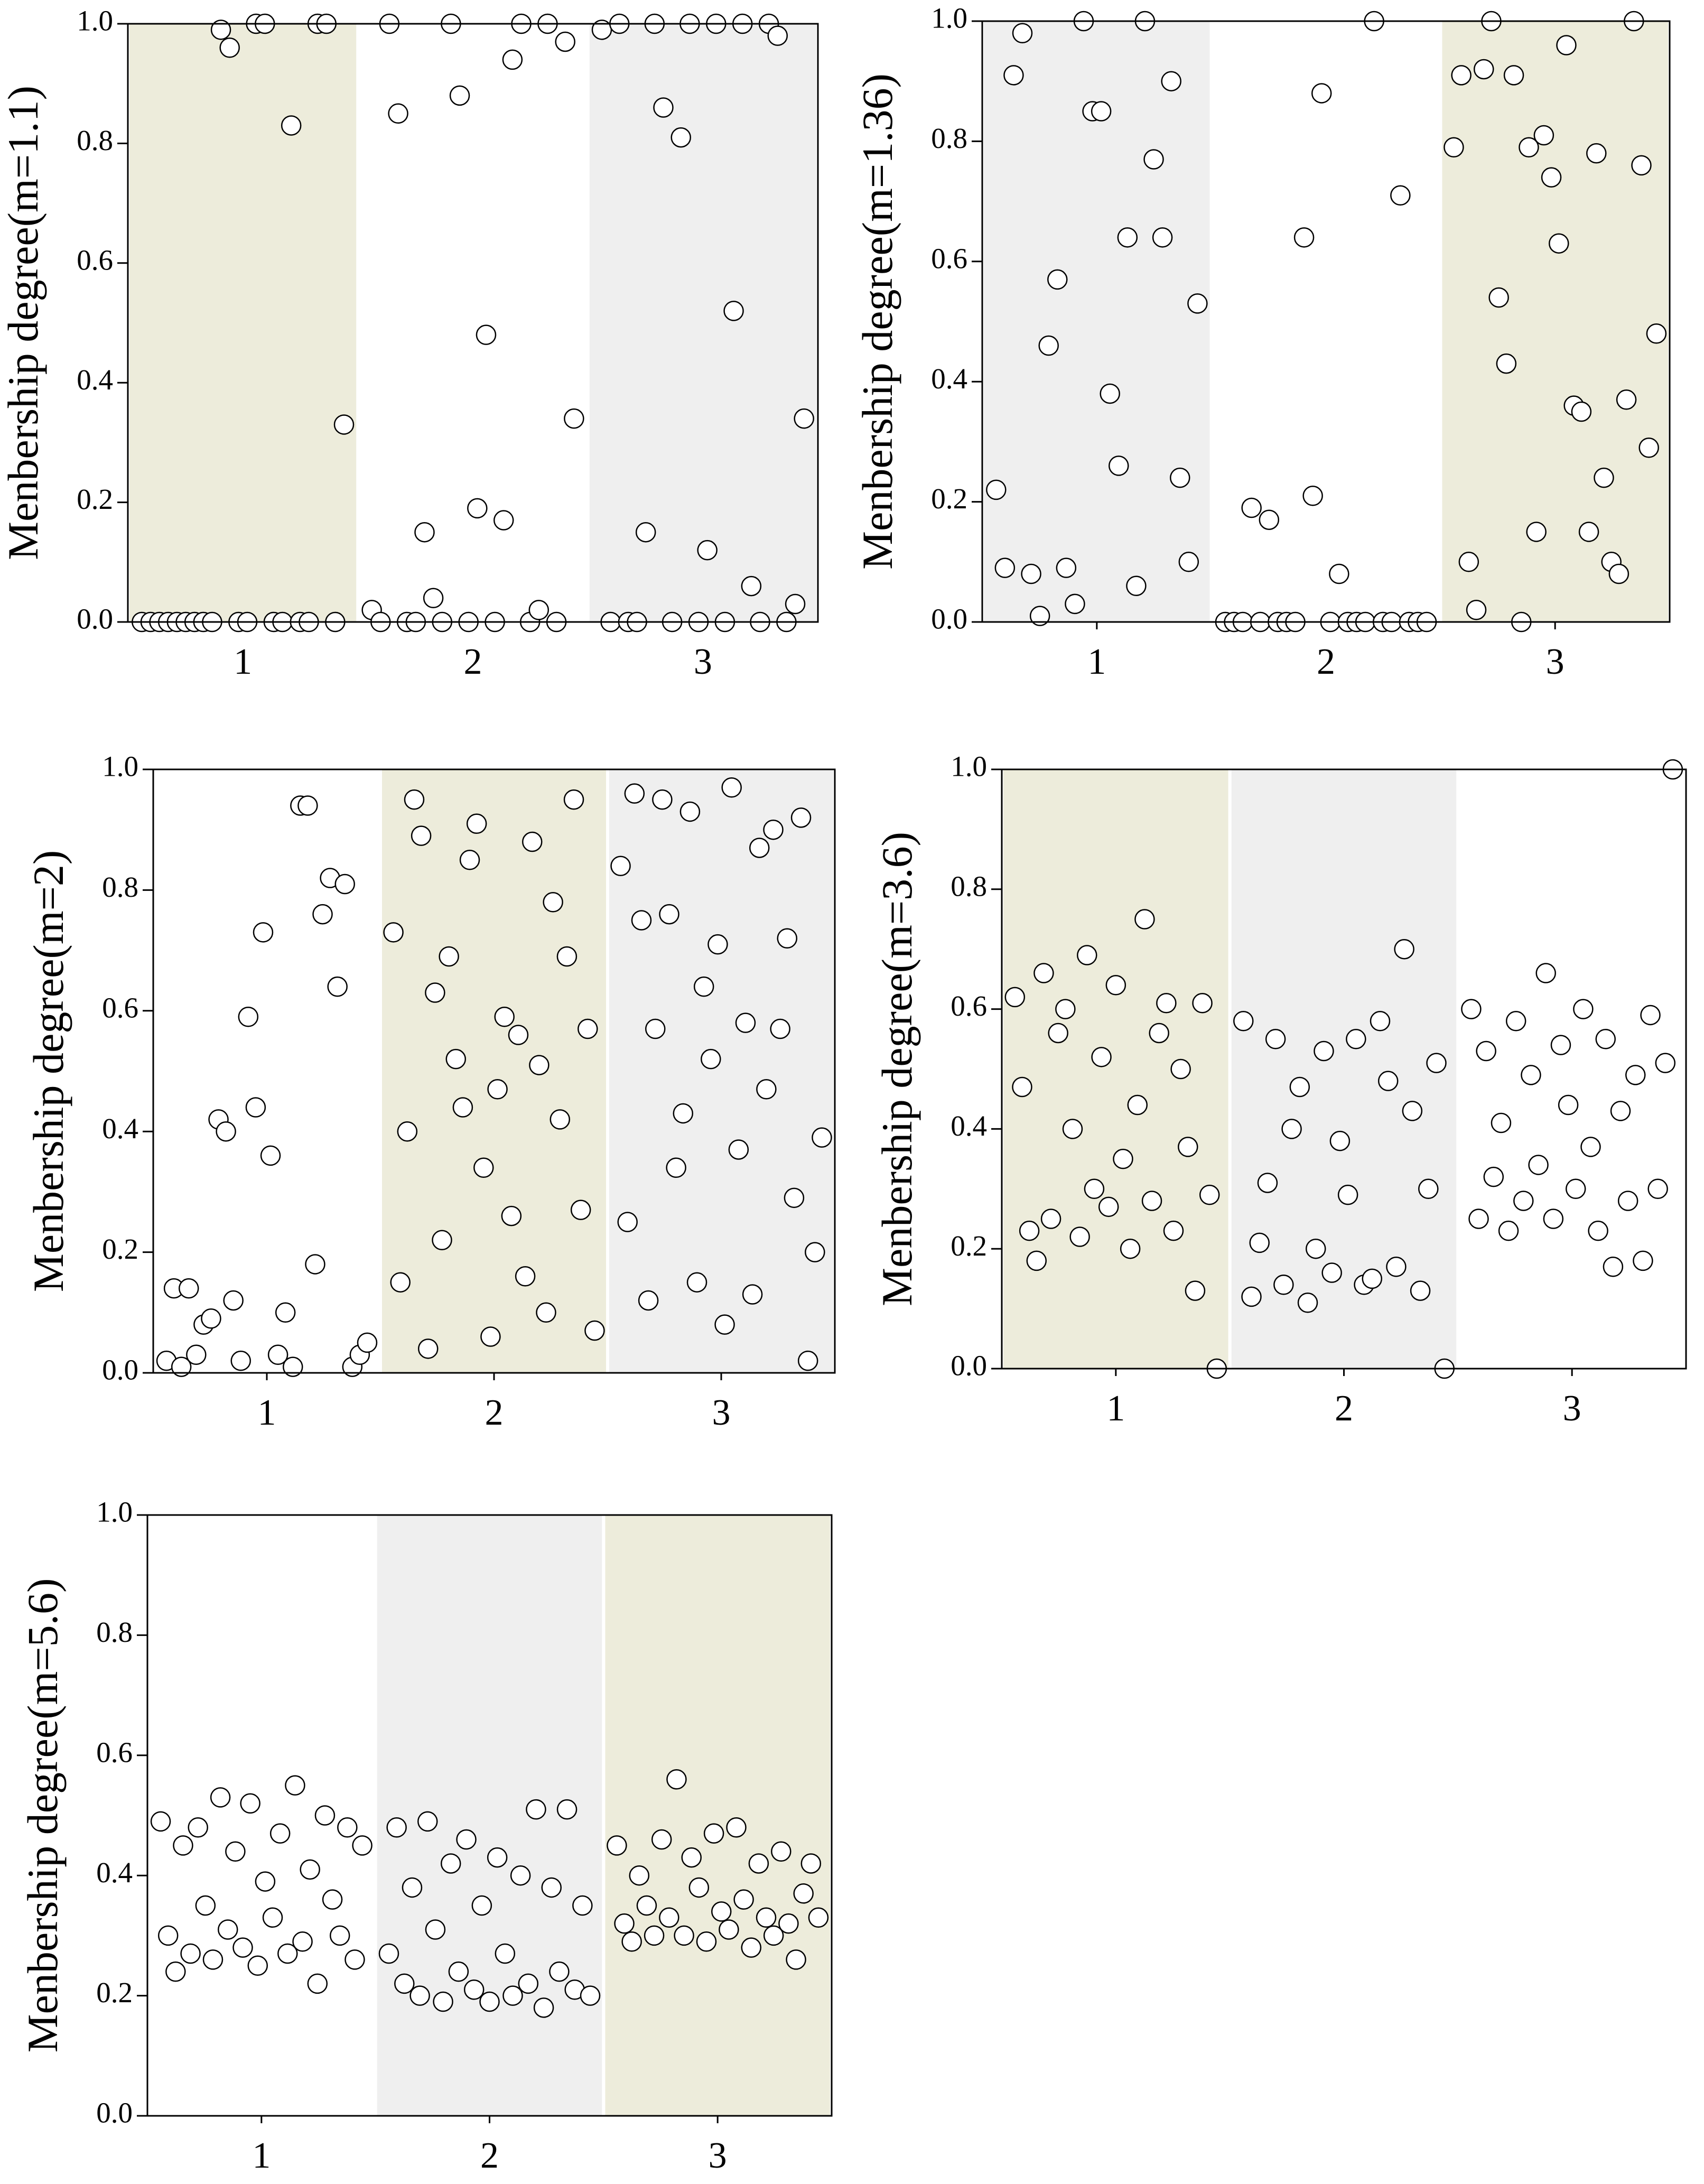 The width and height of the screenshot is (1704, 2184). Describe the element at coordinates (115, 1512) in the screenshot. I see `y-tick-label: 1.0` at that location.